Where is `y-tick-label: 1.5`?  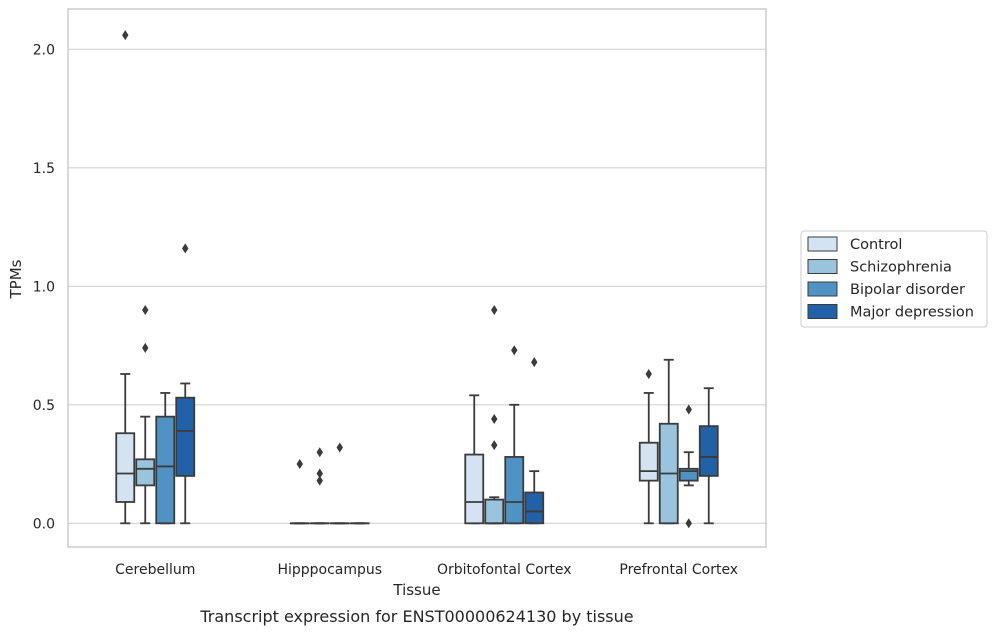 y-tick-label: 1.5 is located at coordinates (44, 169).